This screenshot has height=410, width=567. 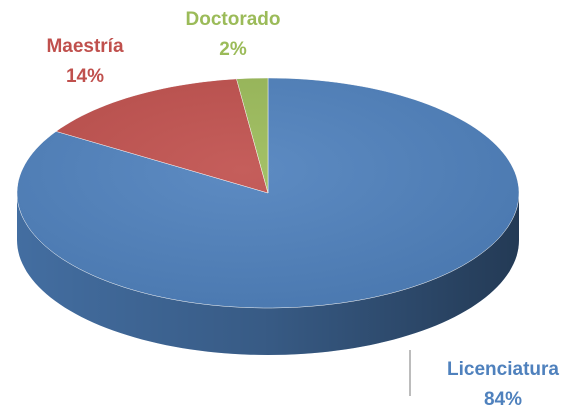 What do you see at coordinates (85, 76) in the screenshot?
I see `slice-value-label: 14%` at bounding box center [85, 76].